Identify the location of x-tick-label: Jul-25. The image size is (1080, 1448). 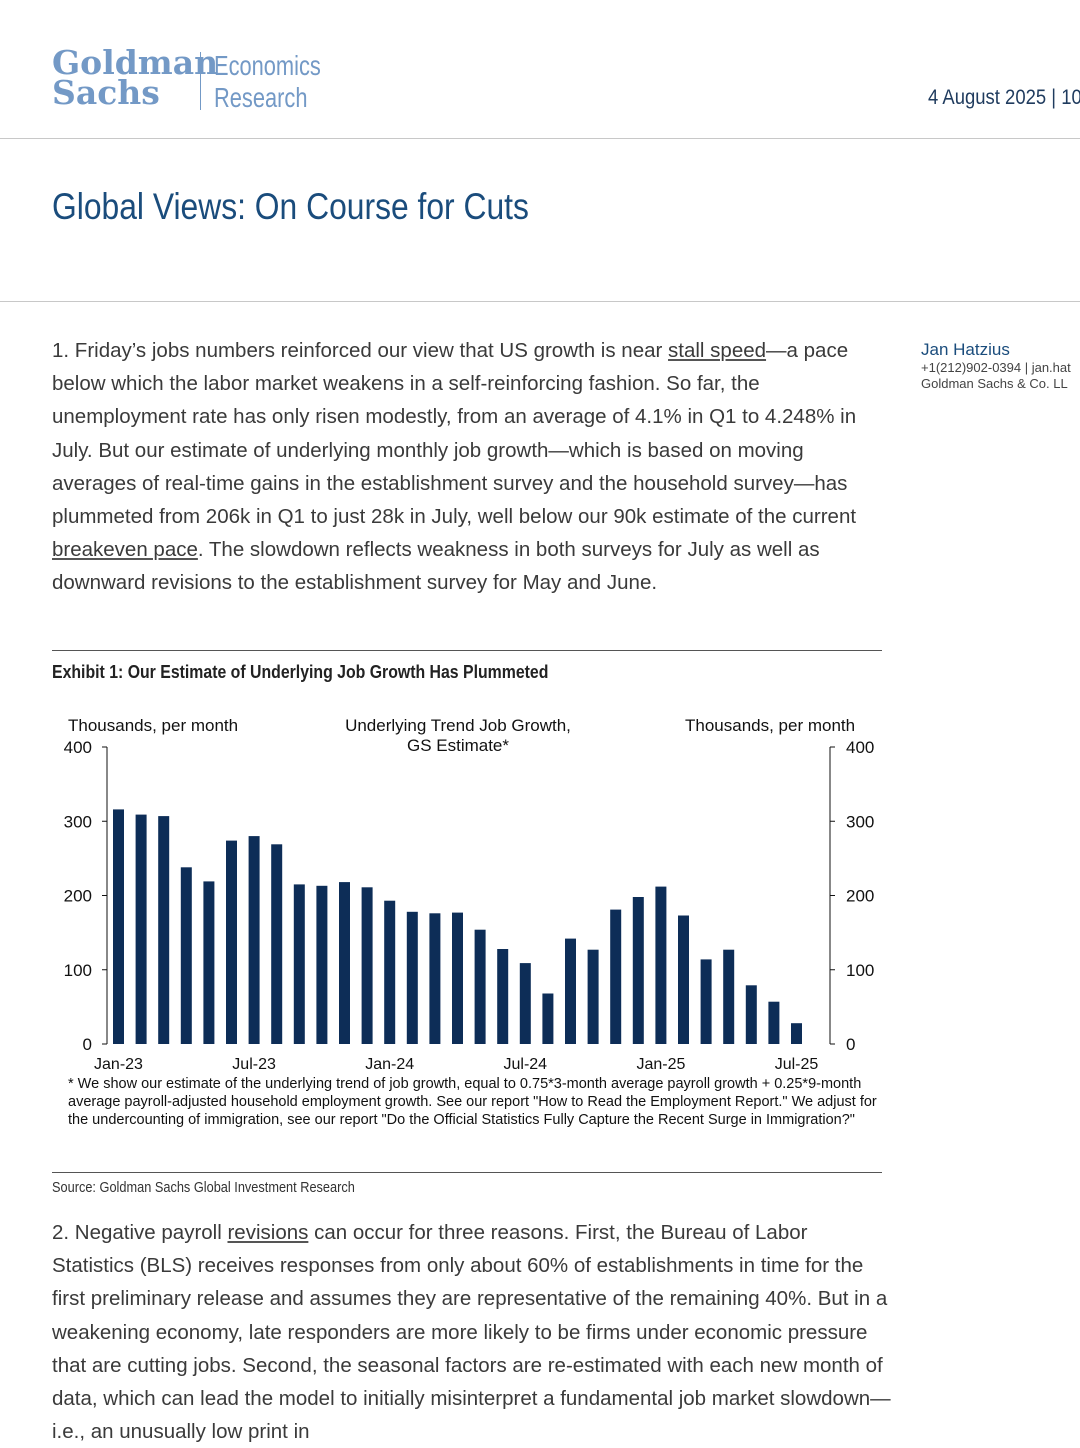
(797, 1064).